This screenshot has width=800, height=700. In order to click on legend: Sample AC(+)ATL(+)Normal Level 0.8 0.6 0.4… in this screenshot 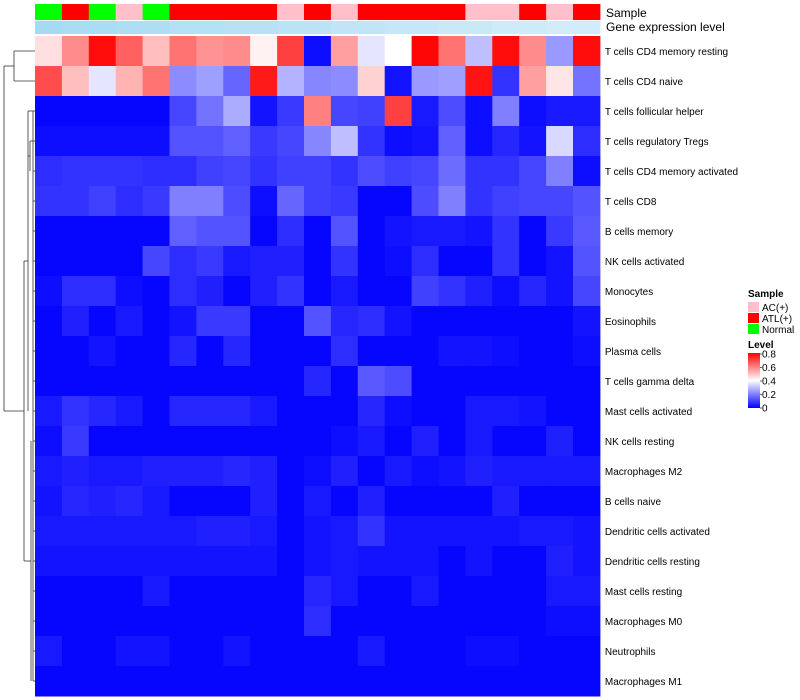, I will do `click(771, 352)`.